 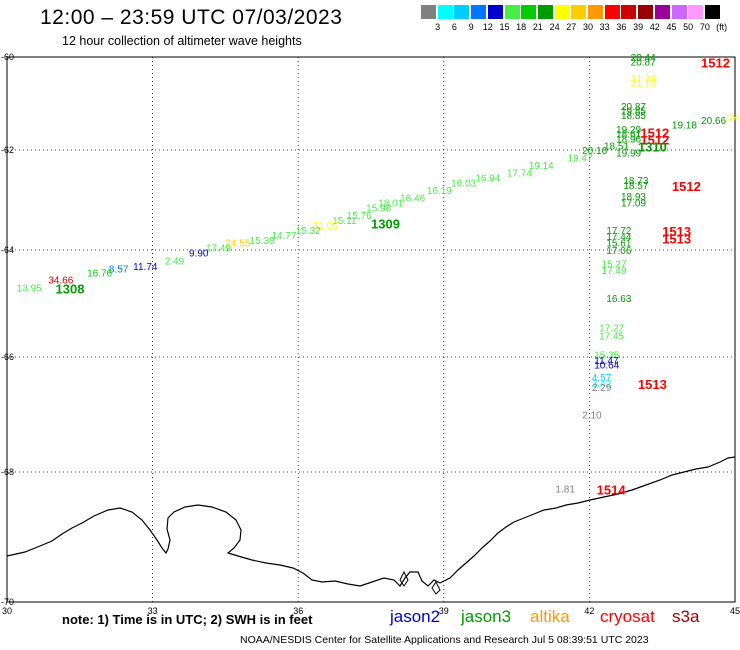 What do you see at coordinates (606, 355) in the screenshot?
I see `wave-height-label: 15.35` at bounding box center [606, 355].